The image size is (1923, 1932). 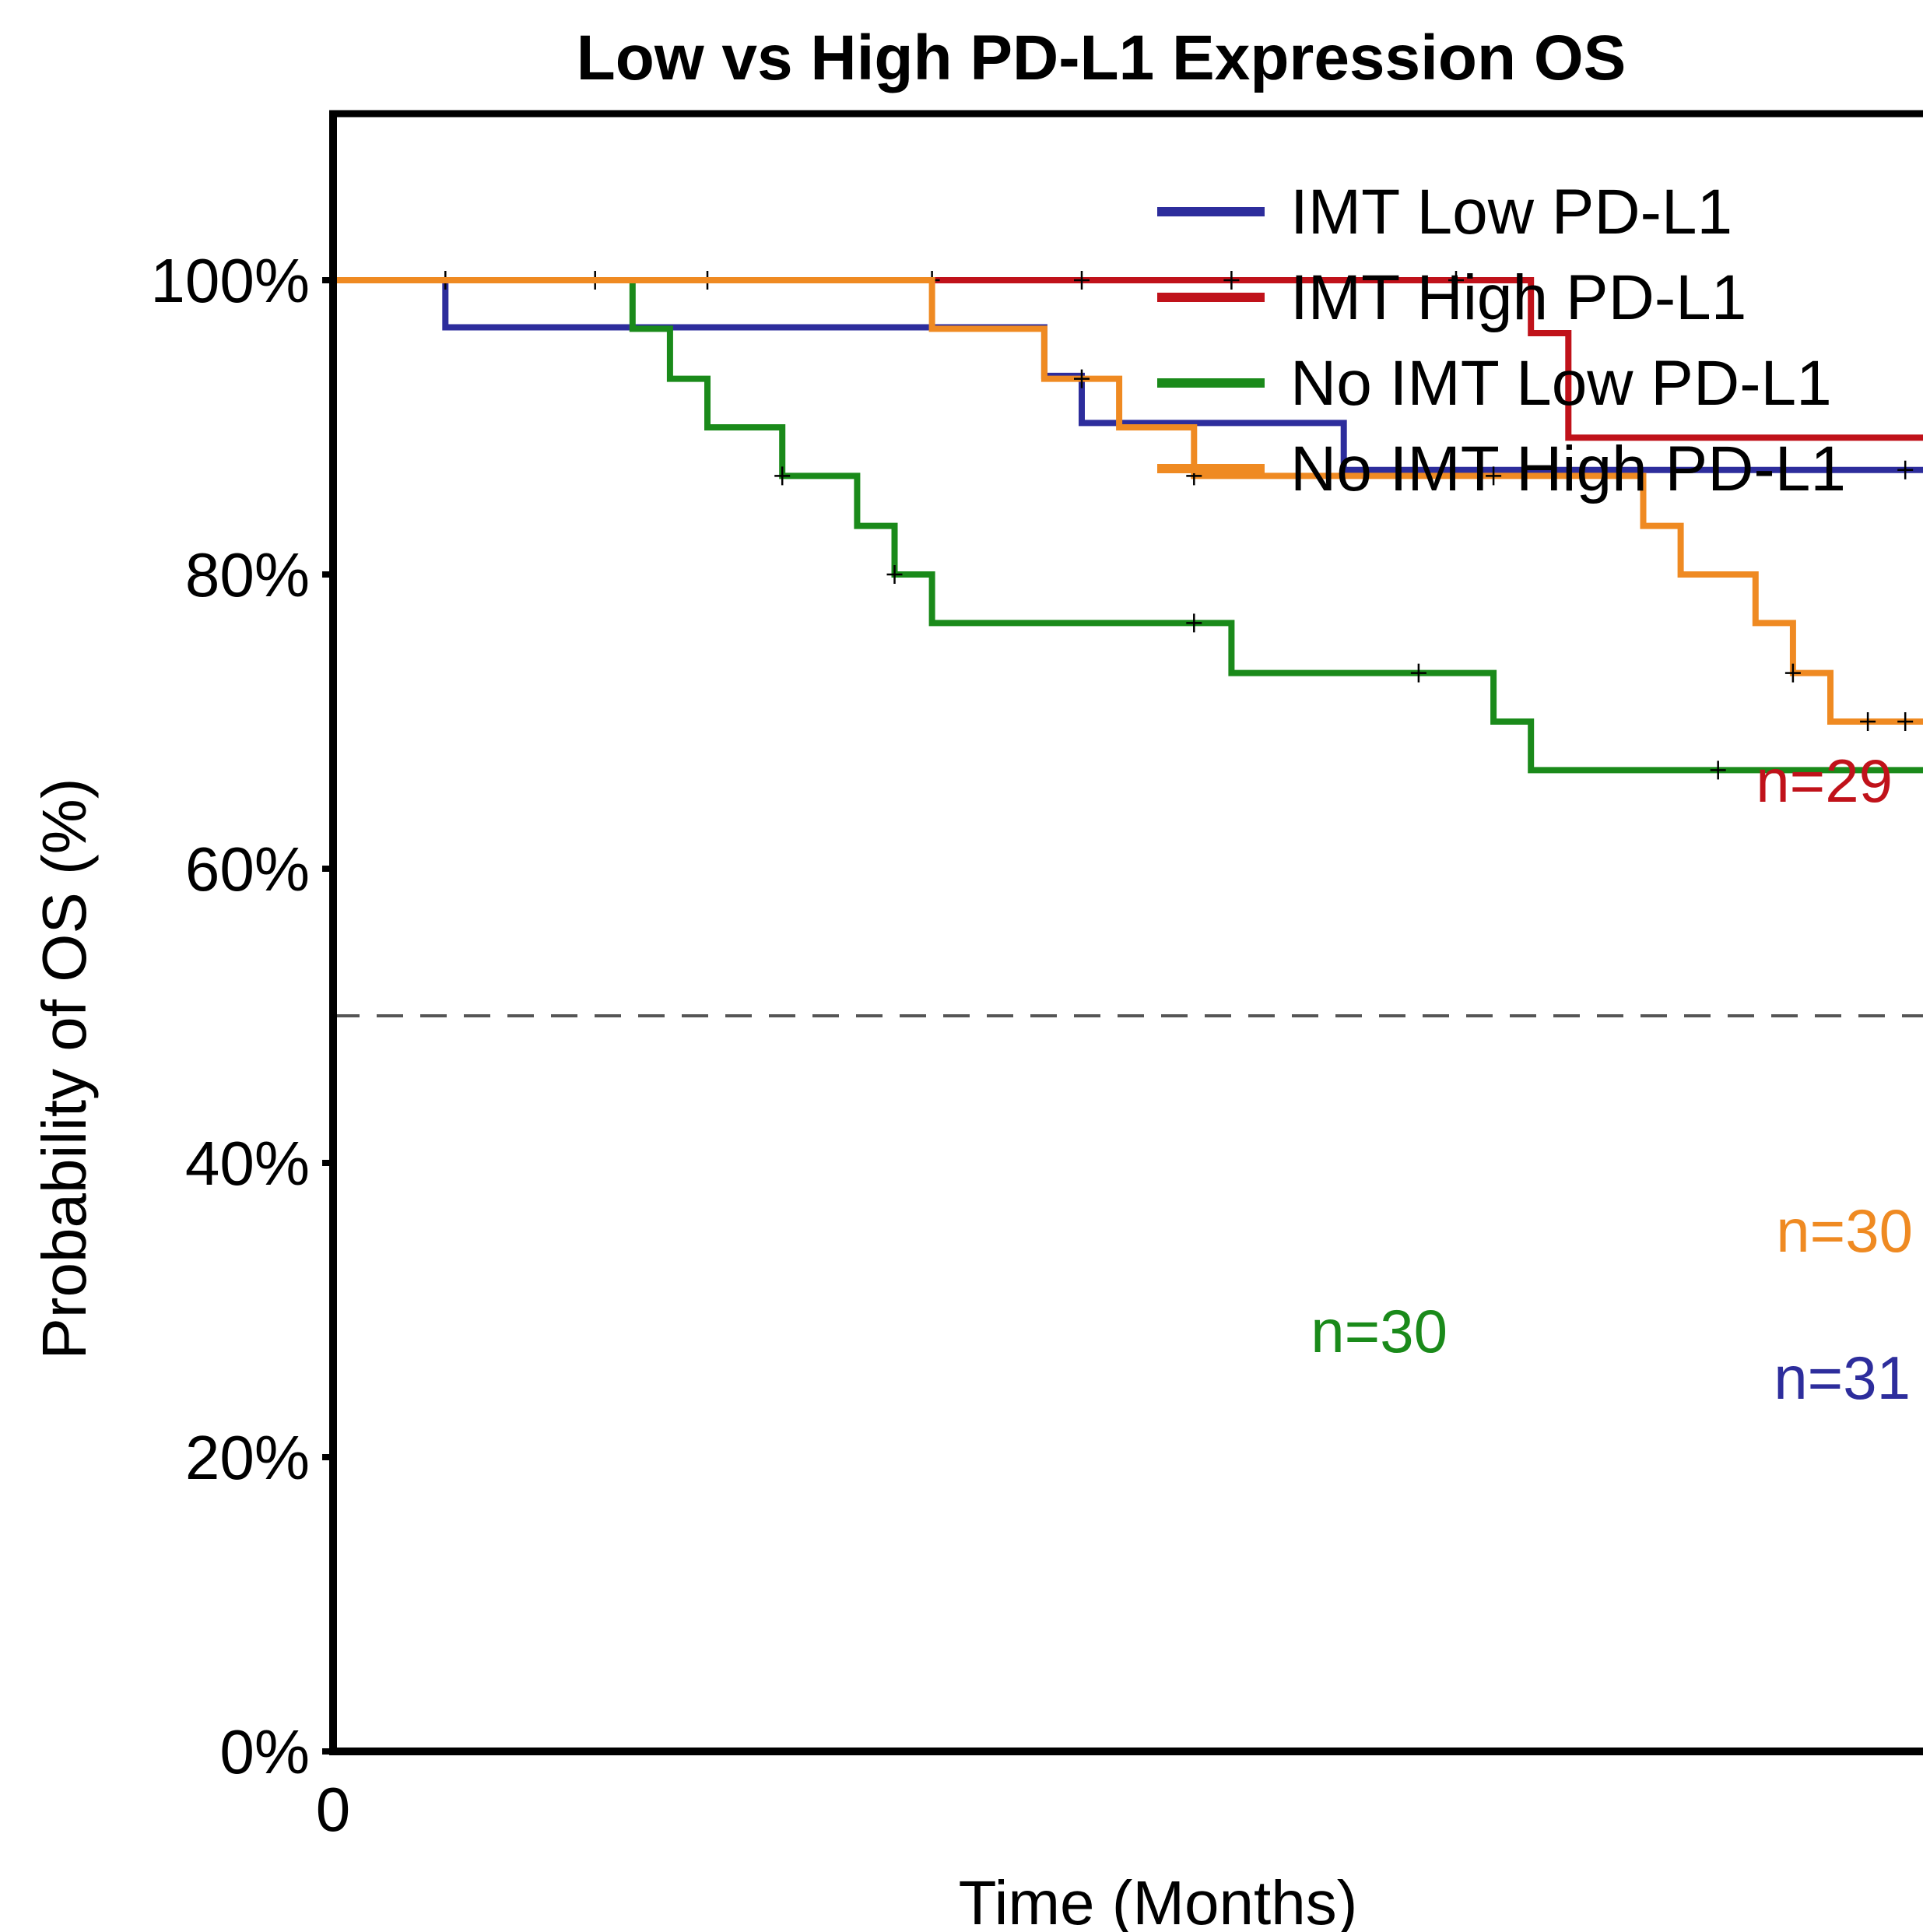 What do you see at coordinates (1842, 1378) in the screenshot?
I see `n-label-0: n=31` at bounding box center [1842, 1378].